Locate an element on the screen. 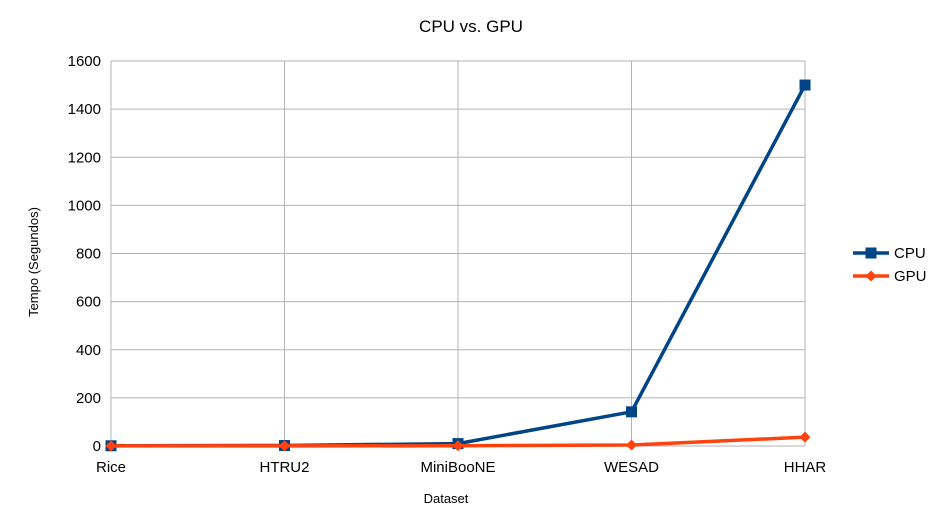  x-tick-label: WESAD is located at coordinates (631, 467).